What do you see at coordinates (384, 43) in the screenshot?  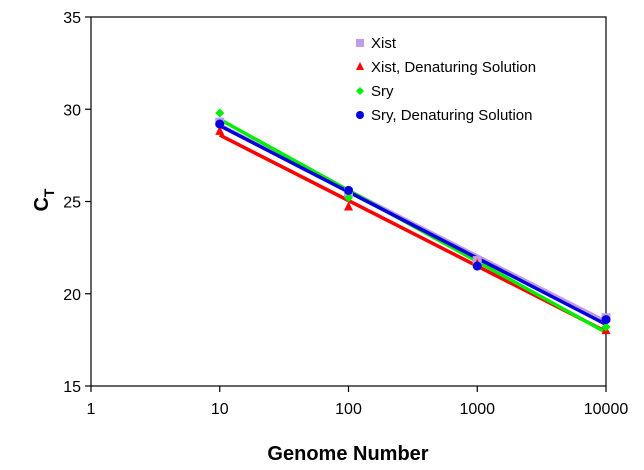 I see `legend-label: Xist` at bounding box center [384, 43].